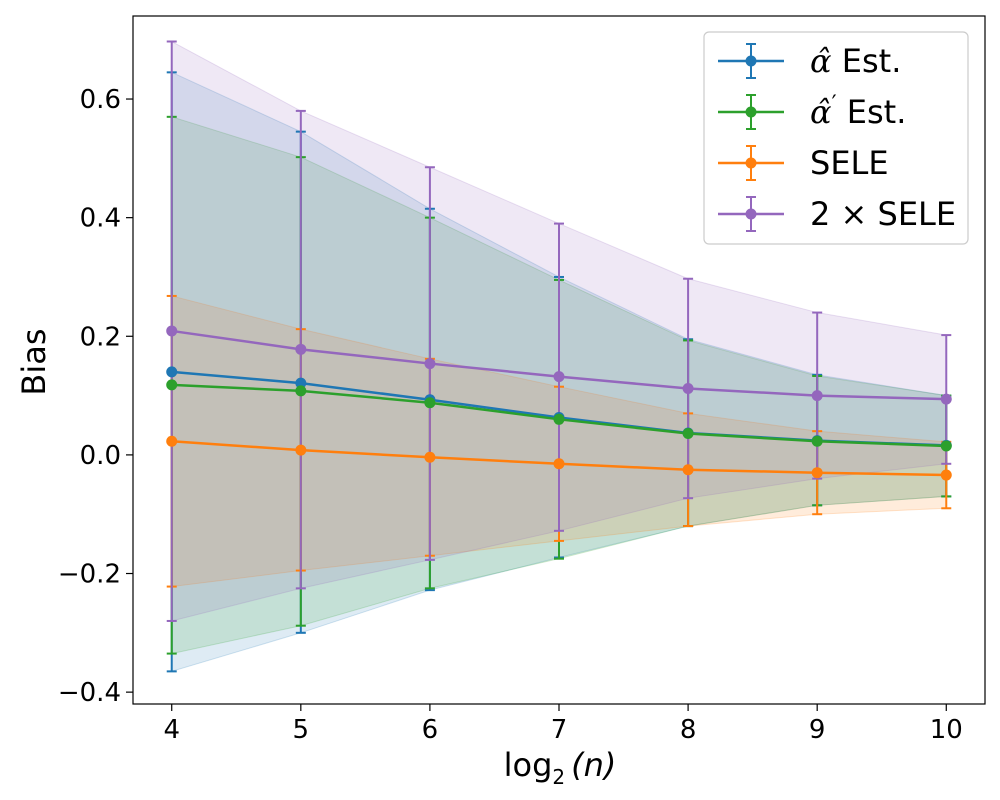  What do you see at coordinates (751, 214) in the screenshot?
I see `legend-marker-two-sele` at bounding box center [751, 214].